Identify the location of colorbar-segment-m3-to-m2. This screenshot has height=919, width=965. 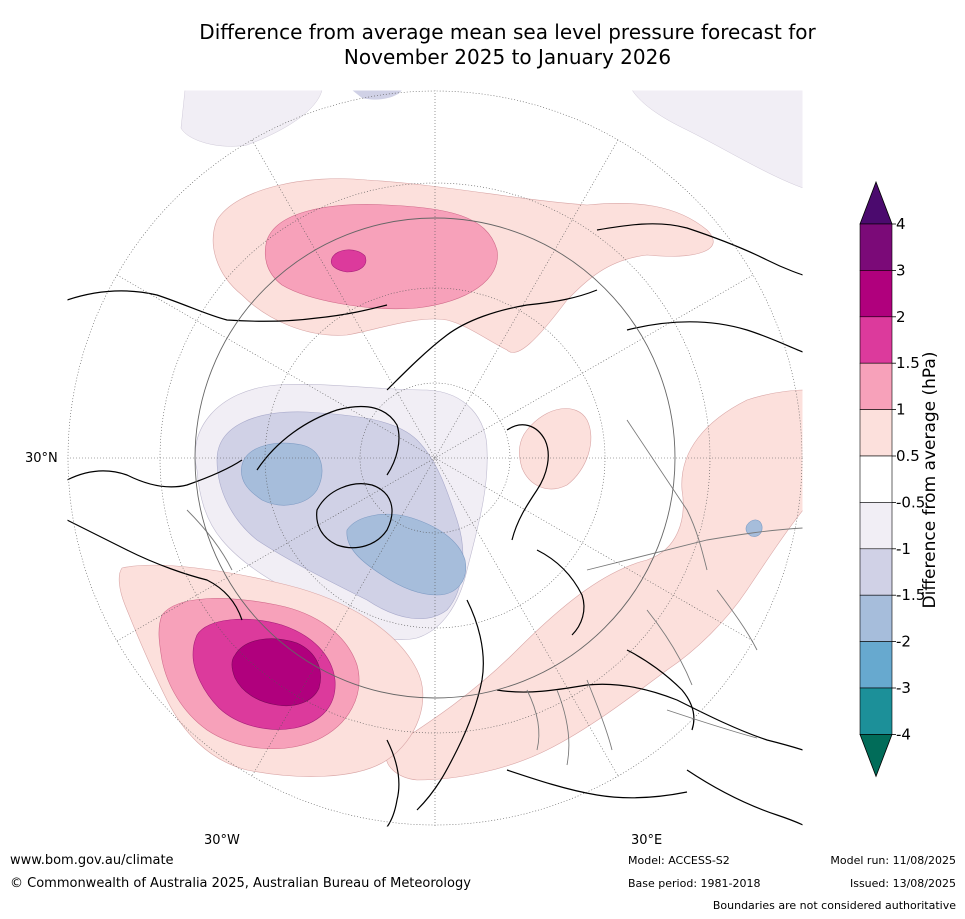
(876, 665).